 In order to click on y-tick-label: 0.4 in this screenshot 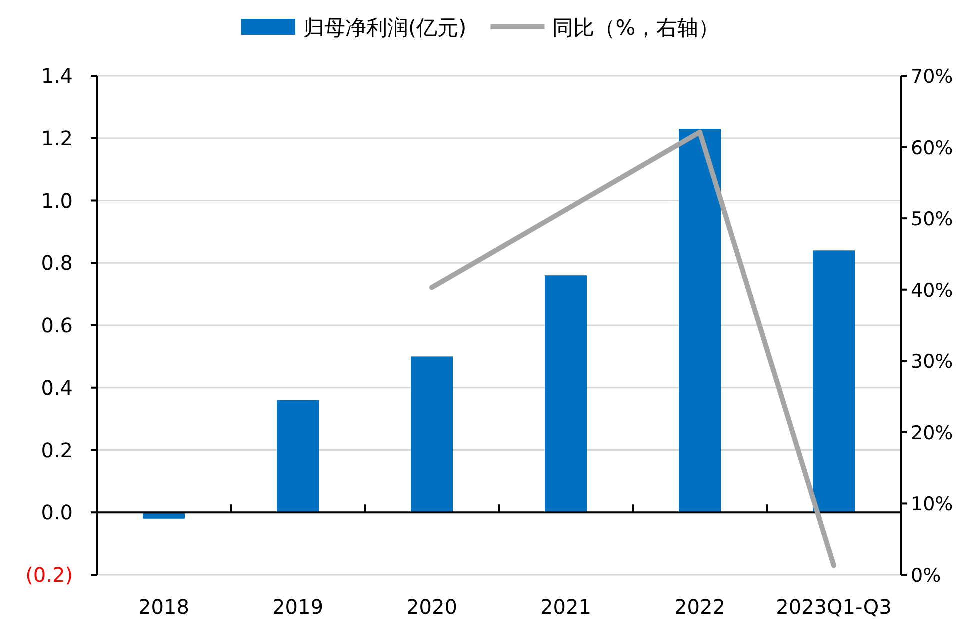, I will do `click(57, 388)`.